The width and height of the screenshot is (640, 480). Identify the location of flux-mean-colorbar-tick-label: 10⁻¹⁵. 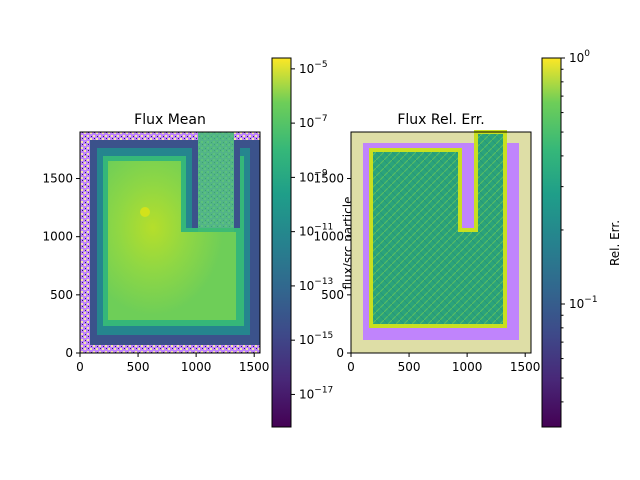
(316, 339).